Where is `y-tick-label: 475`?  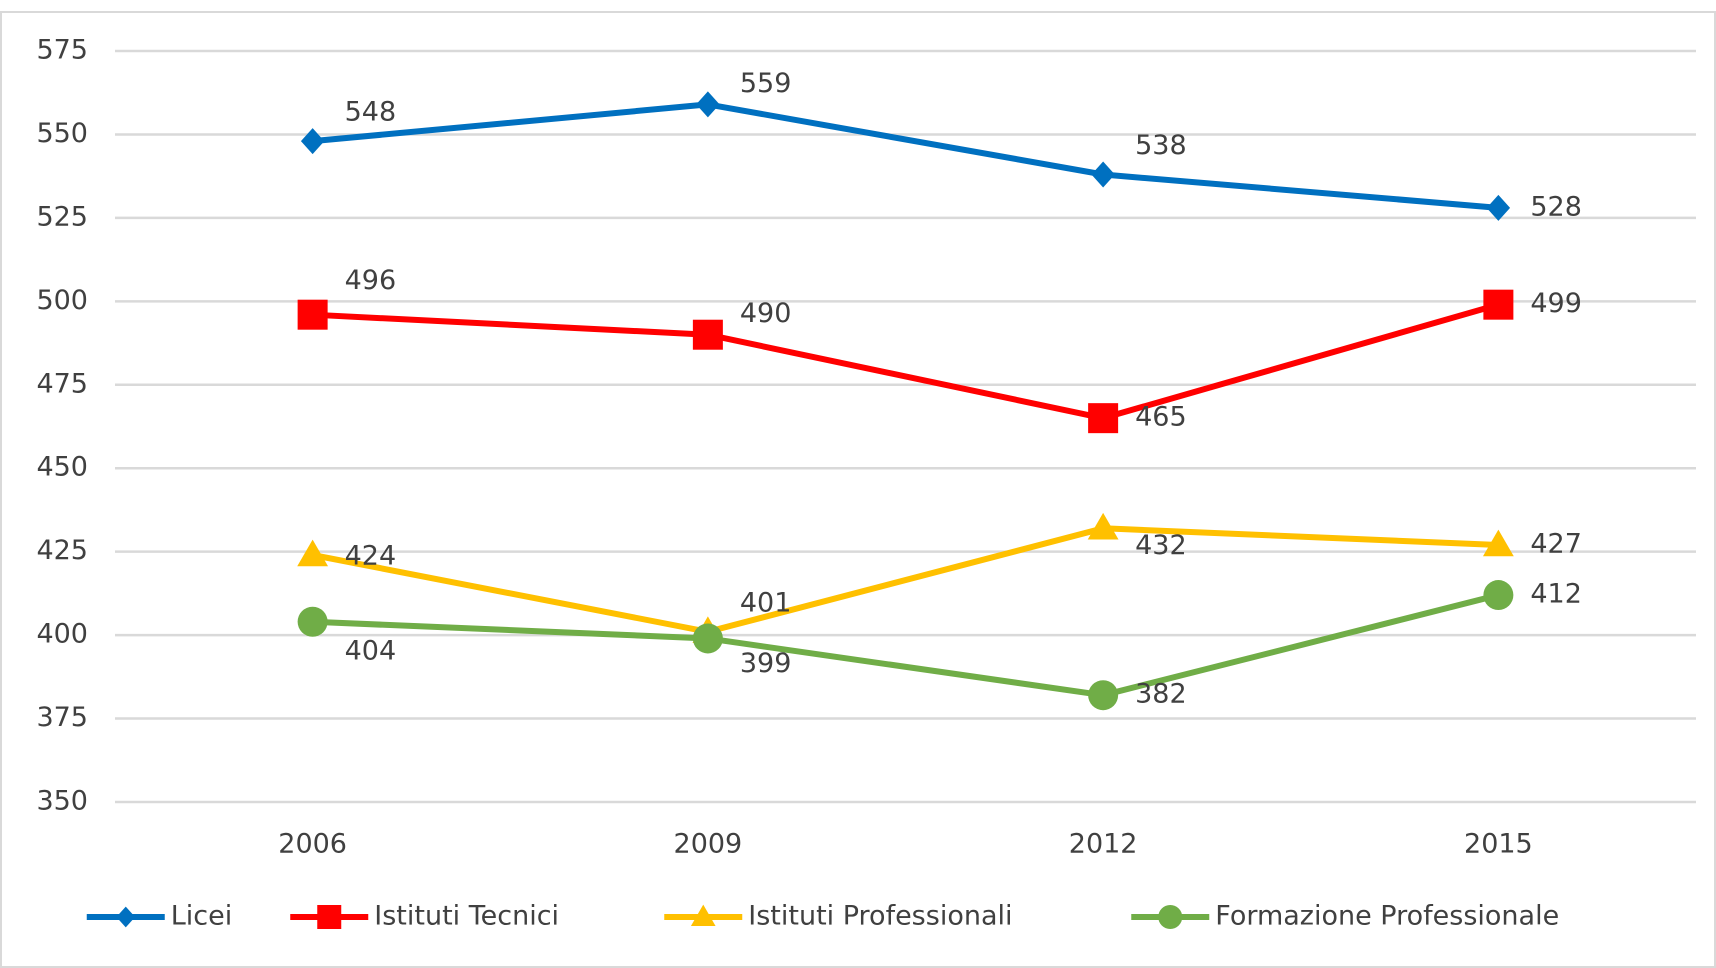
y-tick-label: 475 is located at coordinates (62, 383).